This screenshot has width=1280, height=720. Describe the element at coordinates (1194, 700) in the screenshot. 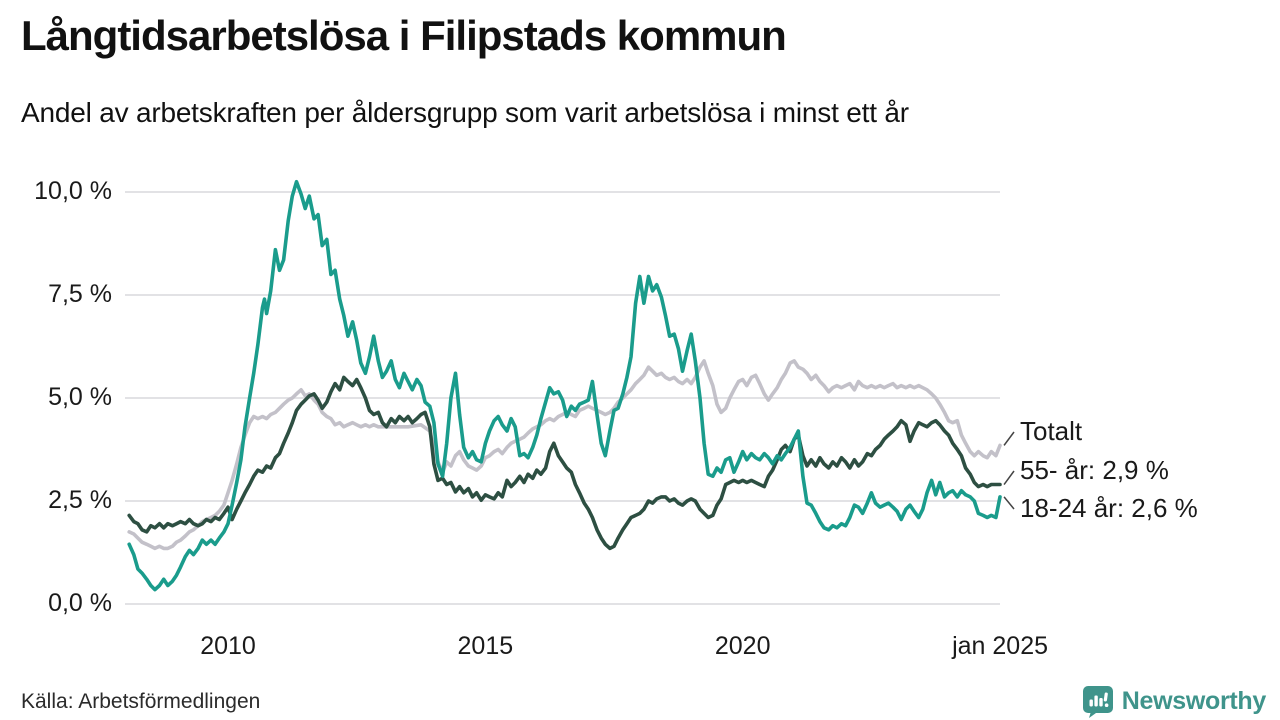

I see `newsworthy-wordmark: Newsworthy` at that location.